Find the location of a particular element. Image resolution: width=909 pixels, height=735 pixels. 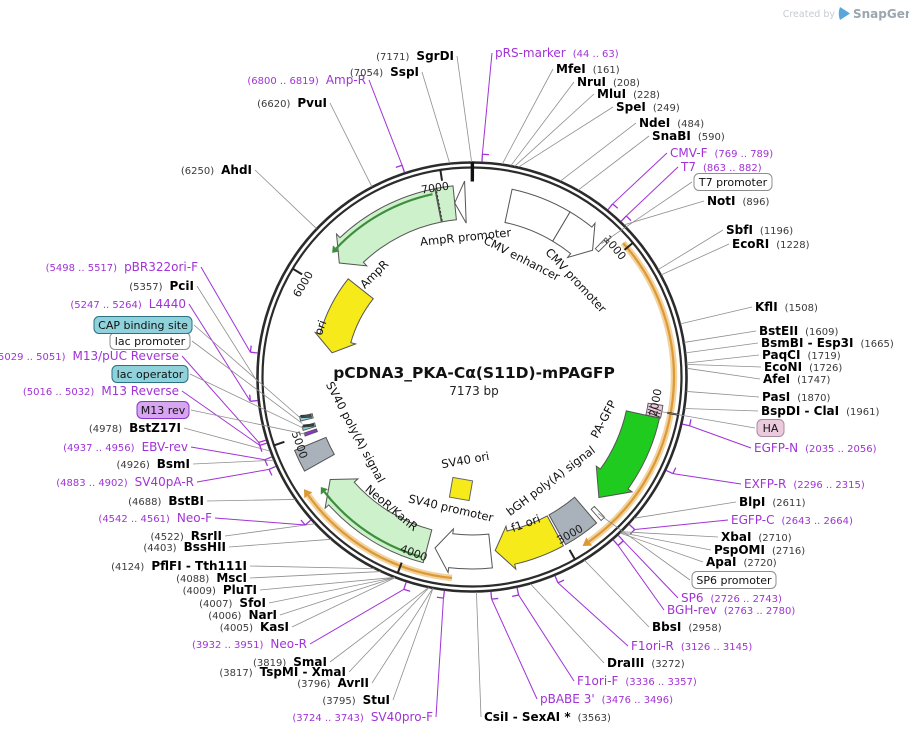

label-sbfi: SbfI (1196) is located at coordinates (759, 230).